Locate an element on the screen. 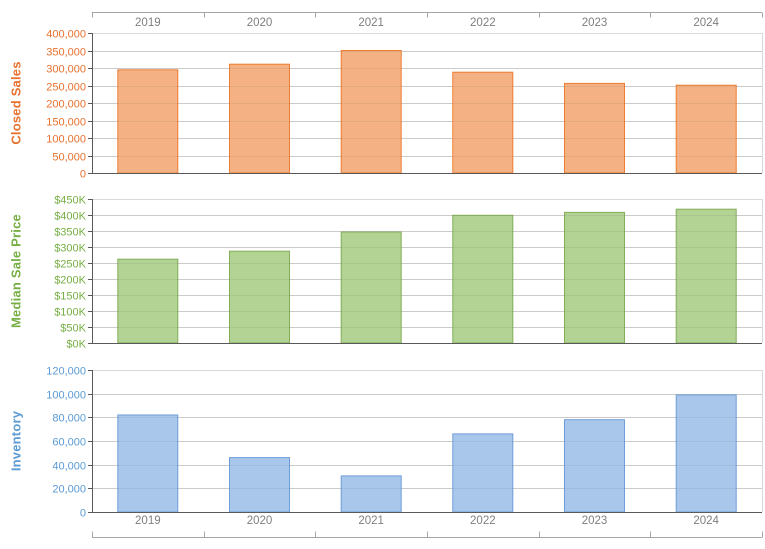  bar-closed-sales-2019 is located at coordinates (148, 121).